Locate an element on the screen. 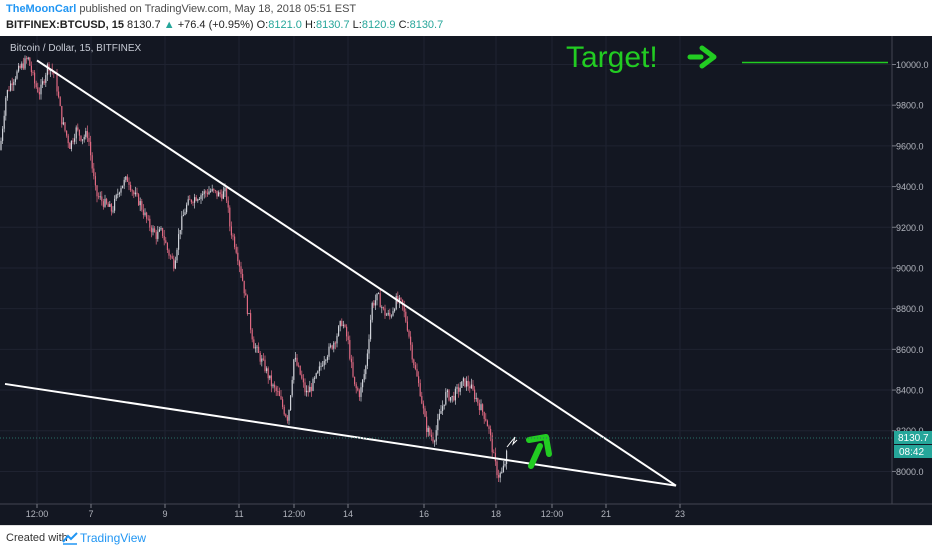 The width and height of the screenshot is (932, 550). countdown-label: 08:42 is located at coordinates (911, 452).